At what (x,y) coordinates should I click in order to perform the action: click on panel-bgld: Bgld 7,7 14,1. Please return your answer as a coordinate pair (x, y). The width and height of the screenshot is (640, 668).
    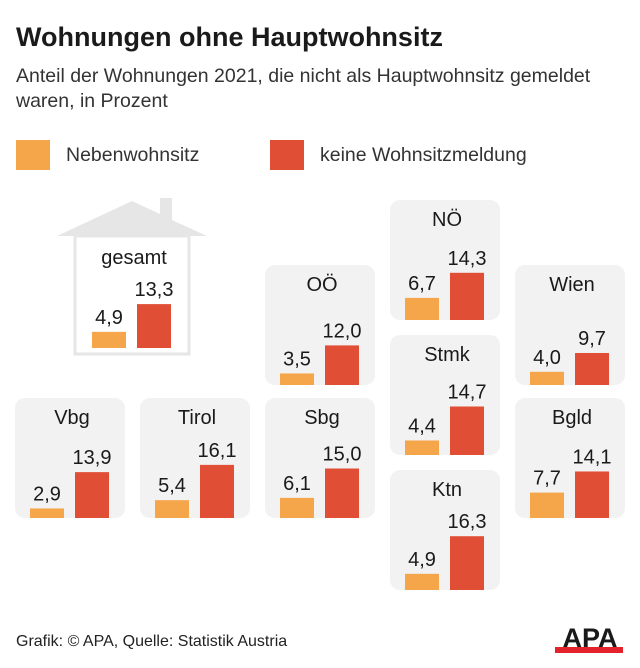
    Looking at the image, I should click on (570, 458).